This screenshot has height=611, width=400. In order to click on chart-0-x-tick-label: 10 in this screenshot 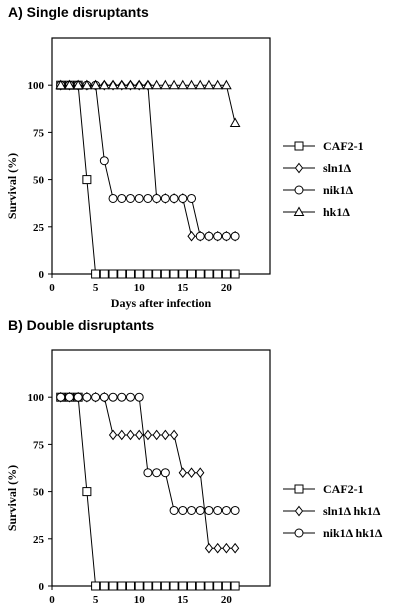, I will do `click(140, 288)`.